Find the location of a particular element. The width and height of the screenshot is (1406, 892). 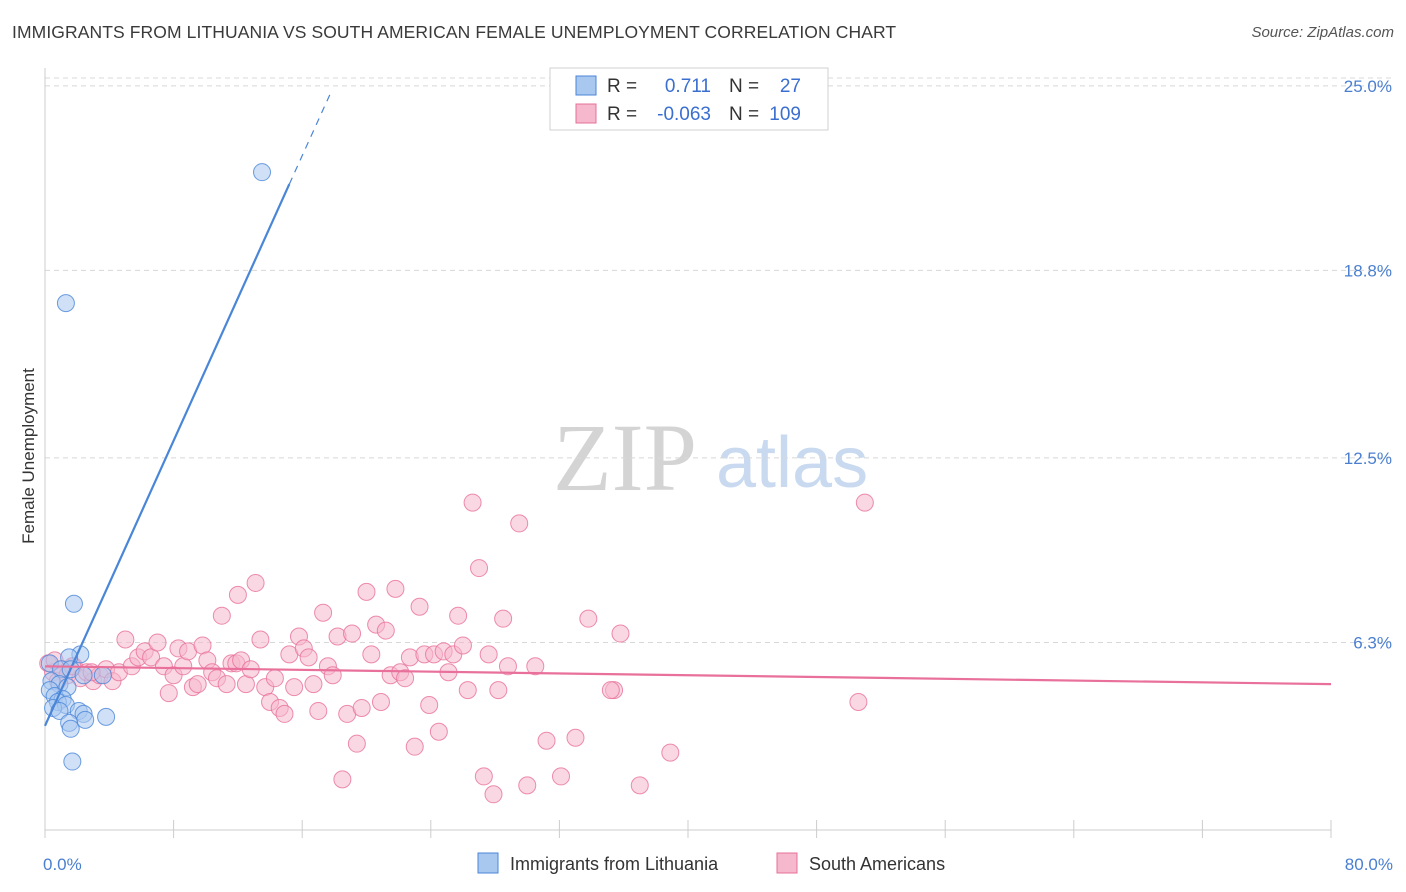

bottom-legend-swatch-pink is located at coordinates (787, 863).